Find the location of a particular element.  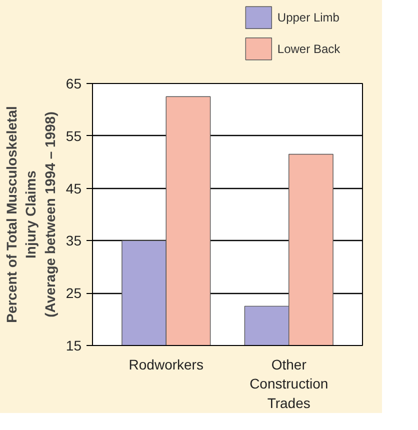

y-axis-title: Percent of Total Musculoskeletal Injury Claims (Average between 1994 – 1998) is located at coordinates (31, 214).